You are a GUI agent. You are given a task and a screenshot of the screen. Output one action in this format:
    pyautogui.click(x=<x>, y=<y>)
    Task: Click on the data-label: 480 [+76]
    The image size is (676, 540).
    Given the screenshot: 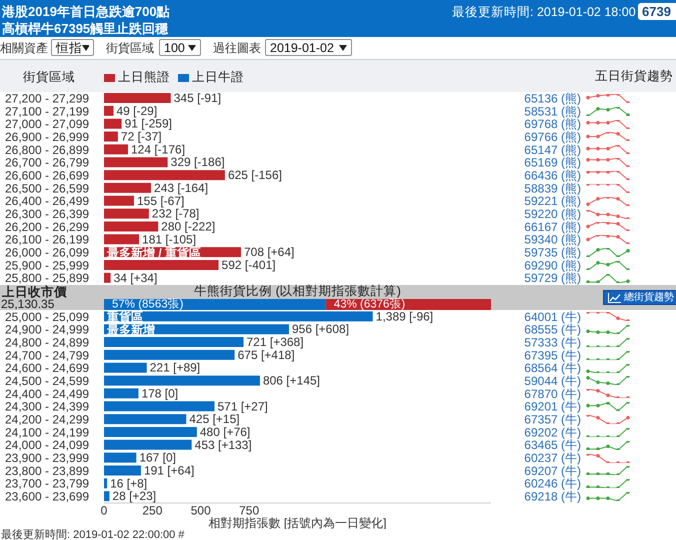 What is the action you would take?
    pyautogui.click(x=225, y=431)
    